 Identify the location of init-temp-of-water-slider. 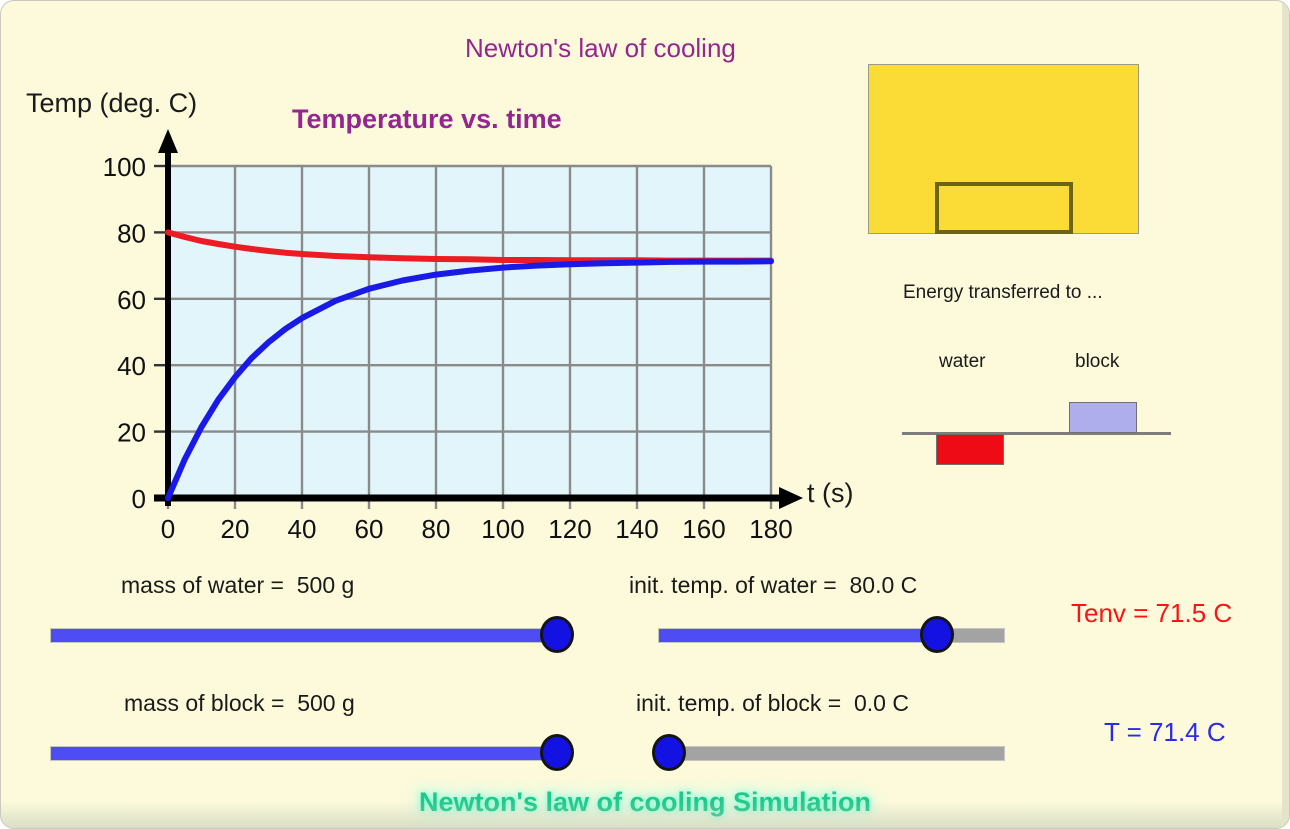
(831, 634).